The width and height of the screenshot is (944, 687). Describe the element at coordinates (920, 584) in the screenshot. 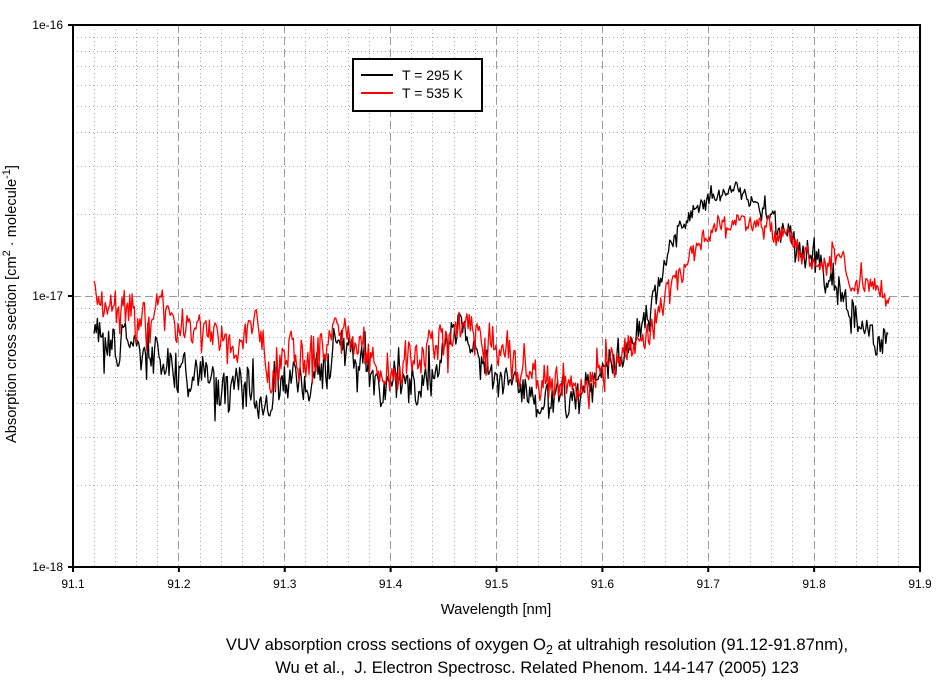

I see `svg-text: 91.9` at that location.